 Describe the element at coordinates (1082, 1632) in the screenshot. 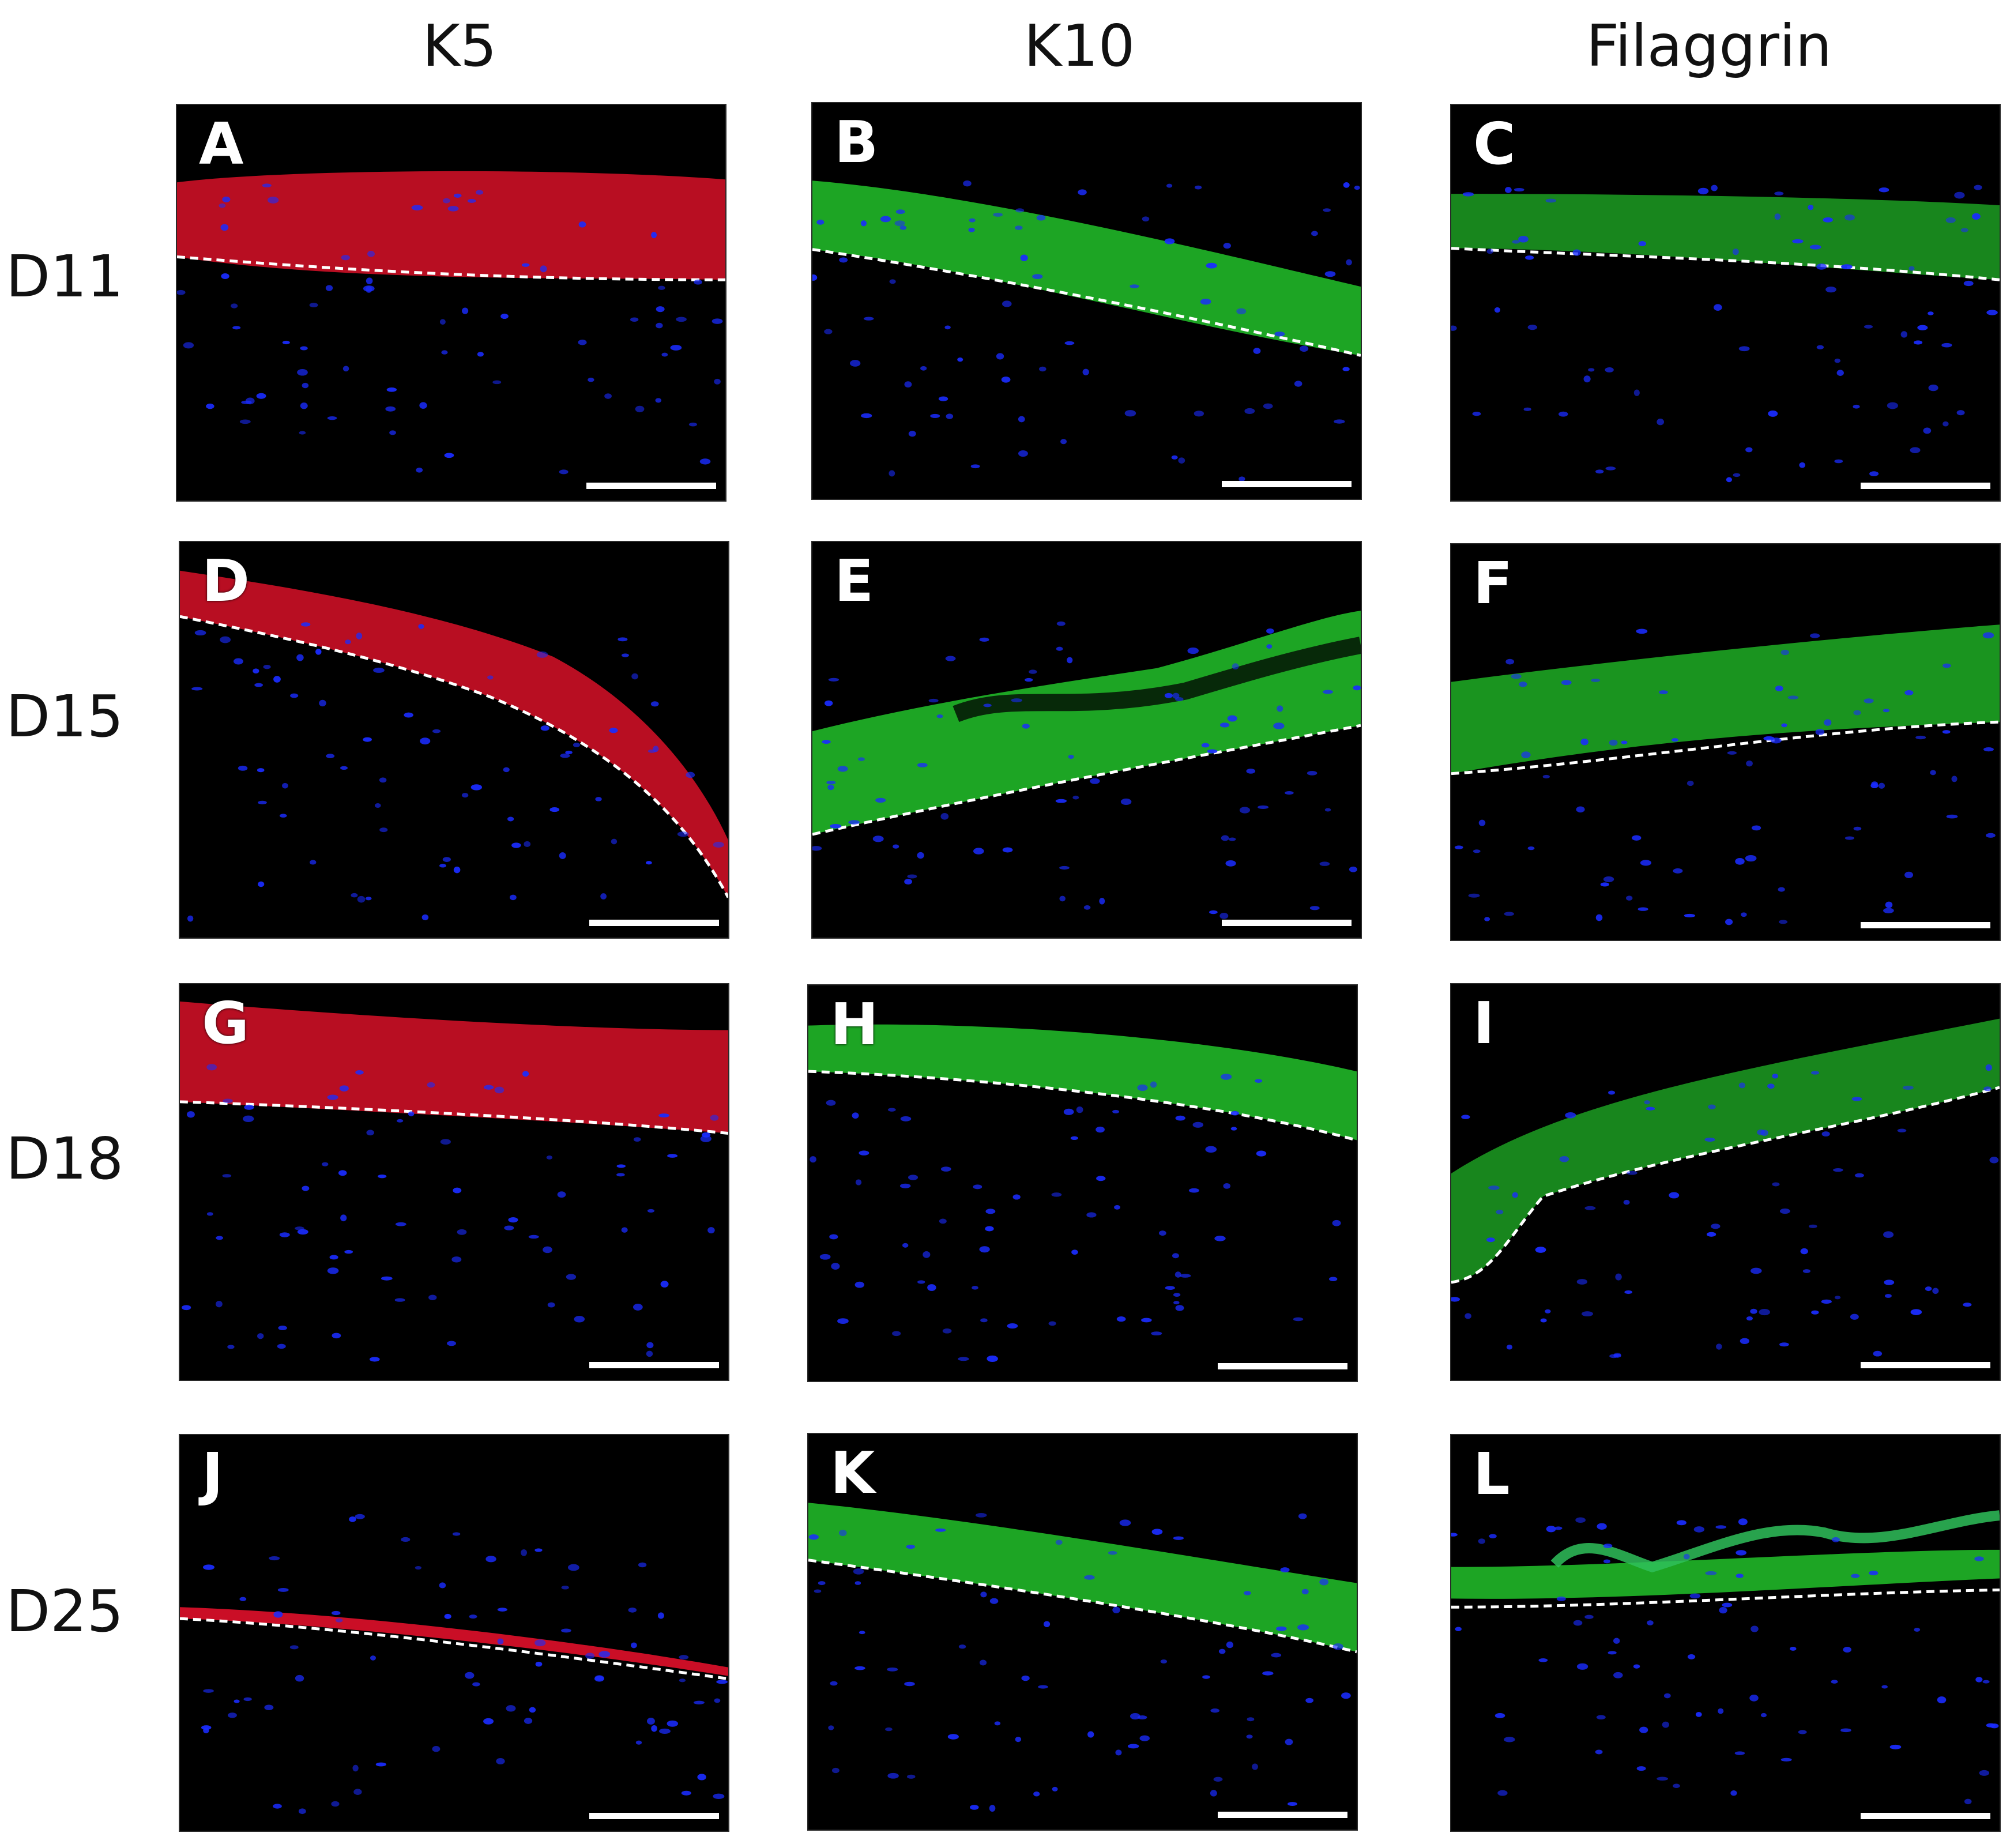

I see `micrograph-panel-k: K` at that location.